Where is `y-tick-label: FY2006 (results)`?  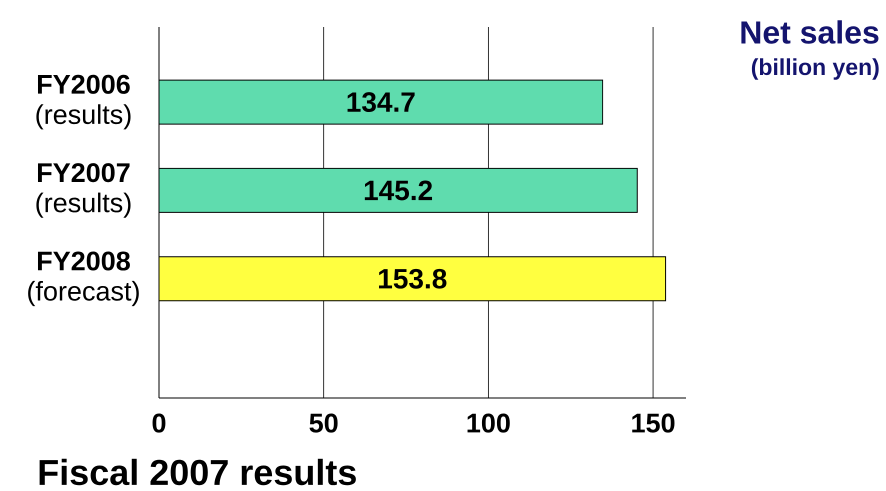 y-tick-label: FY2006 (results) is located at coordinates (83, 102).